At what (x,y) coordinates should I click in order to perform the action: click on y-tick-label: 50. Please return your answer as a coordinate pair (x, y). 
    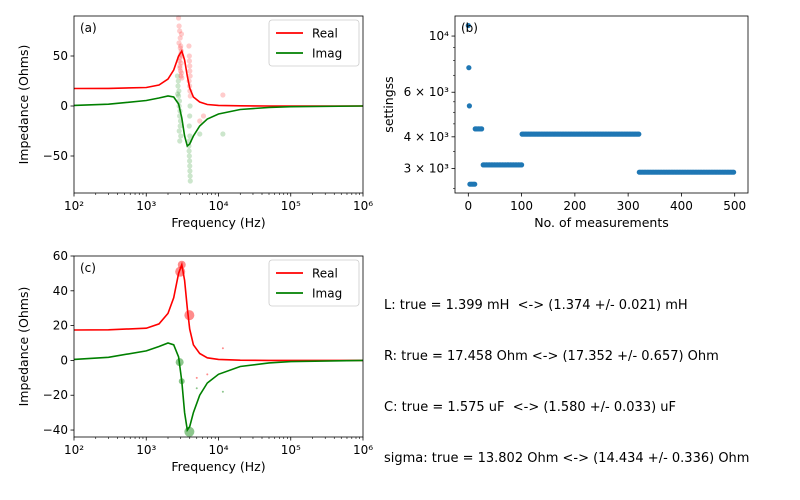
    Looking at the image, I should click on (60, 56).